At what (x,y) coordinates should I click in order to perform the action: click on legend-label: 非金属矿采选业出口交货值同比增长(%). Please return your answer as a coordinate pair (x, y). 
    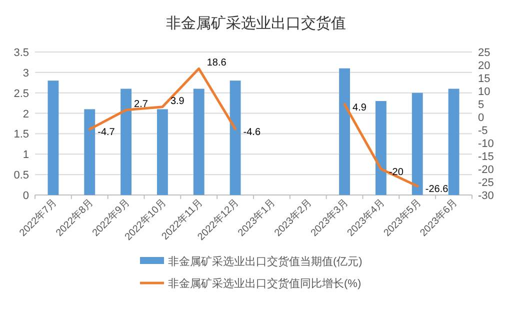
    Looking at the image, I should click on (265, 283).